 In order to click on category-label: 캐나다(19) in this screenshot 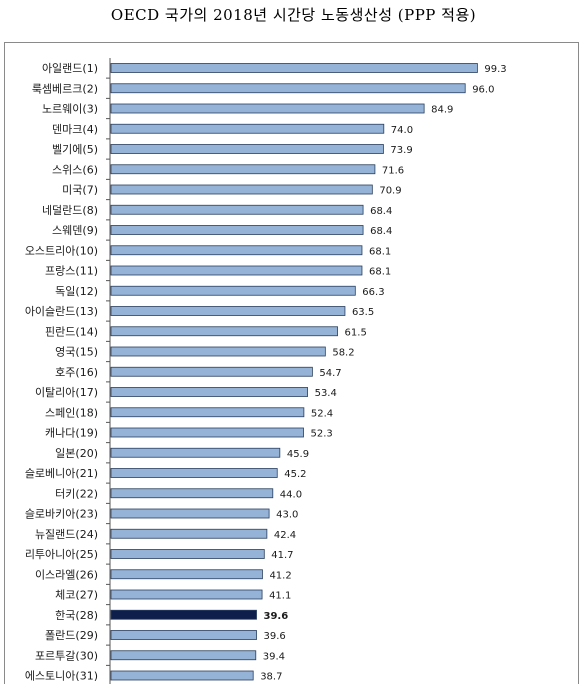, I will do `click(71, 433)`.